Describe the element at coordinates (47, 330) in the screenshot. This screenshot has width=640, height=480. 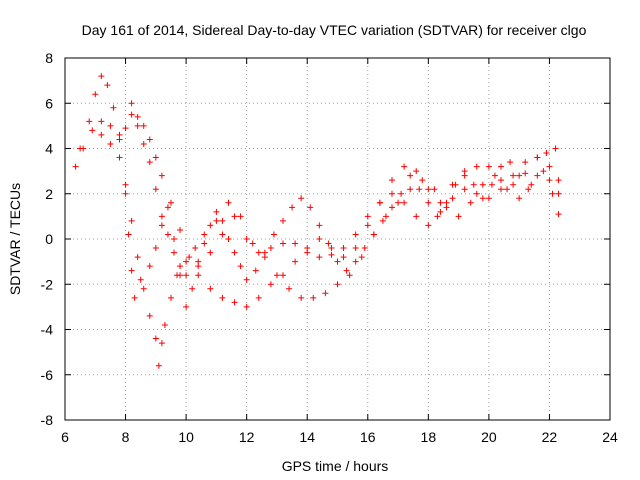
I see `y-tick-label: -4` at that location.